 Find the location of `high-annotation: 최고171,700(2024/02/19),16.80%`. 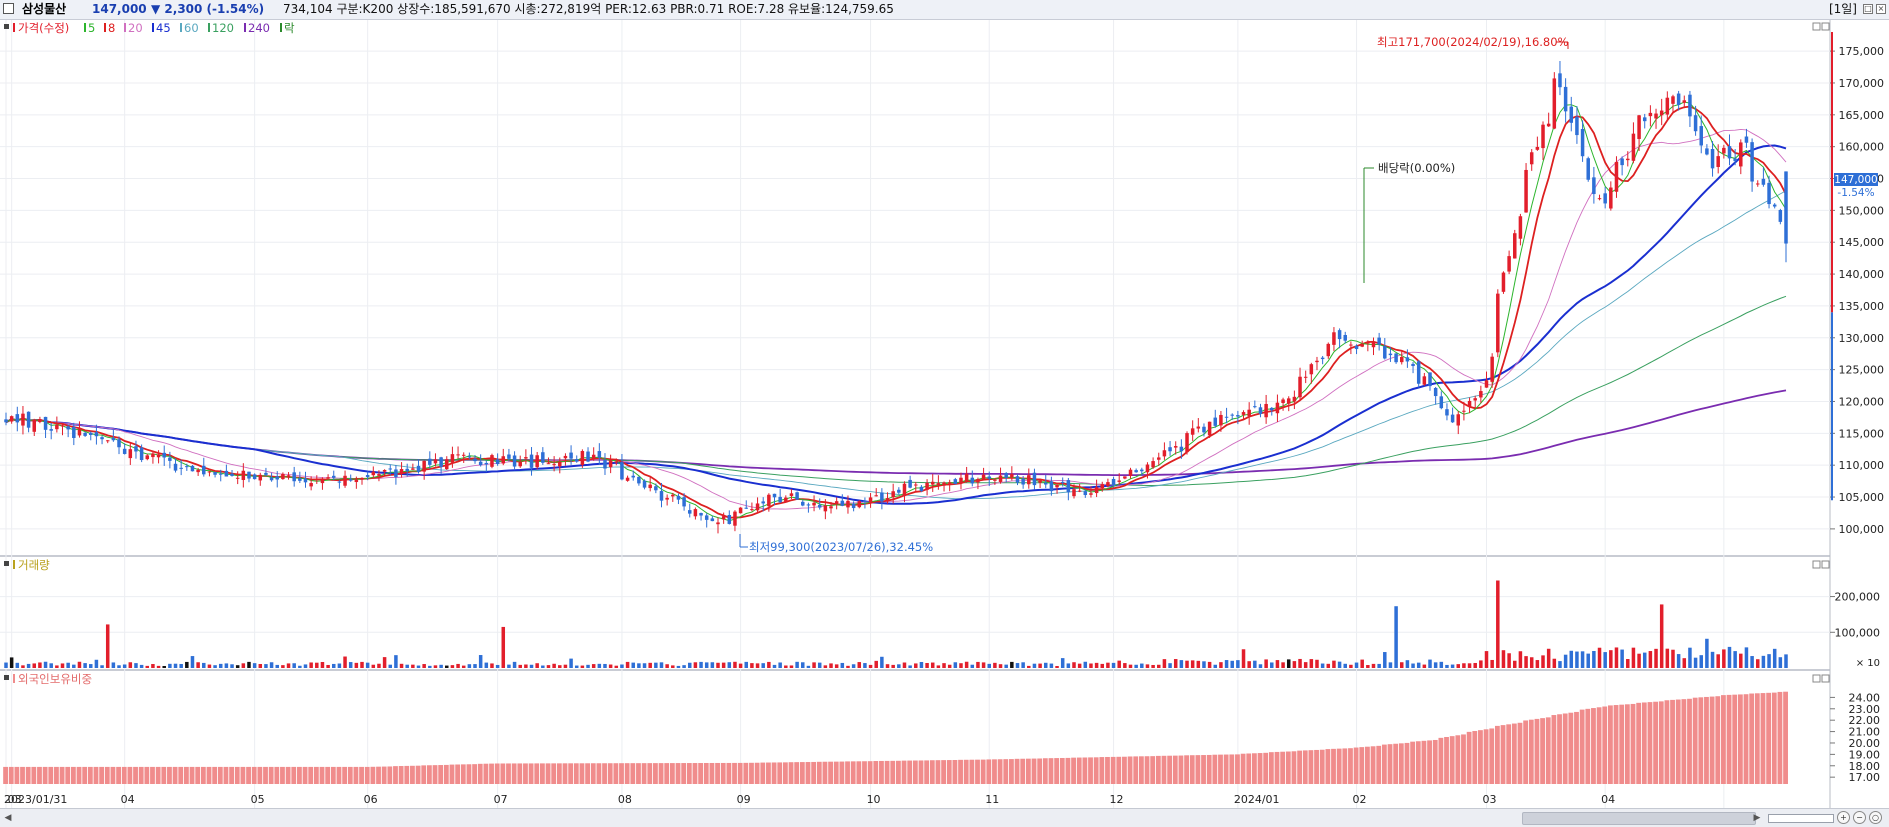

high-annotation: 최고171,700(2024/02/19),16.80% is located at coordinates (1473, 42).